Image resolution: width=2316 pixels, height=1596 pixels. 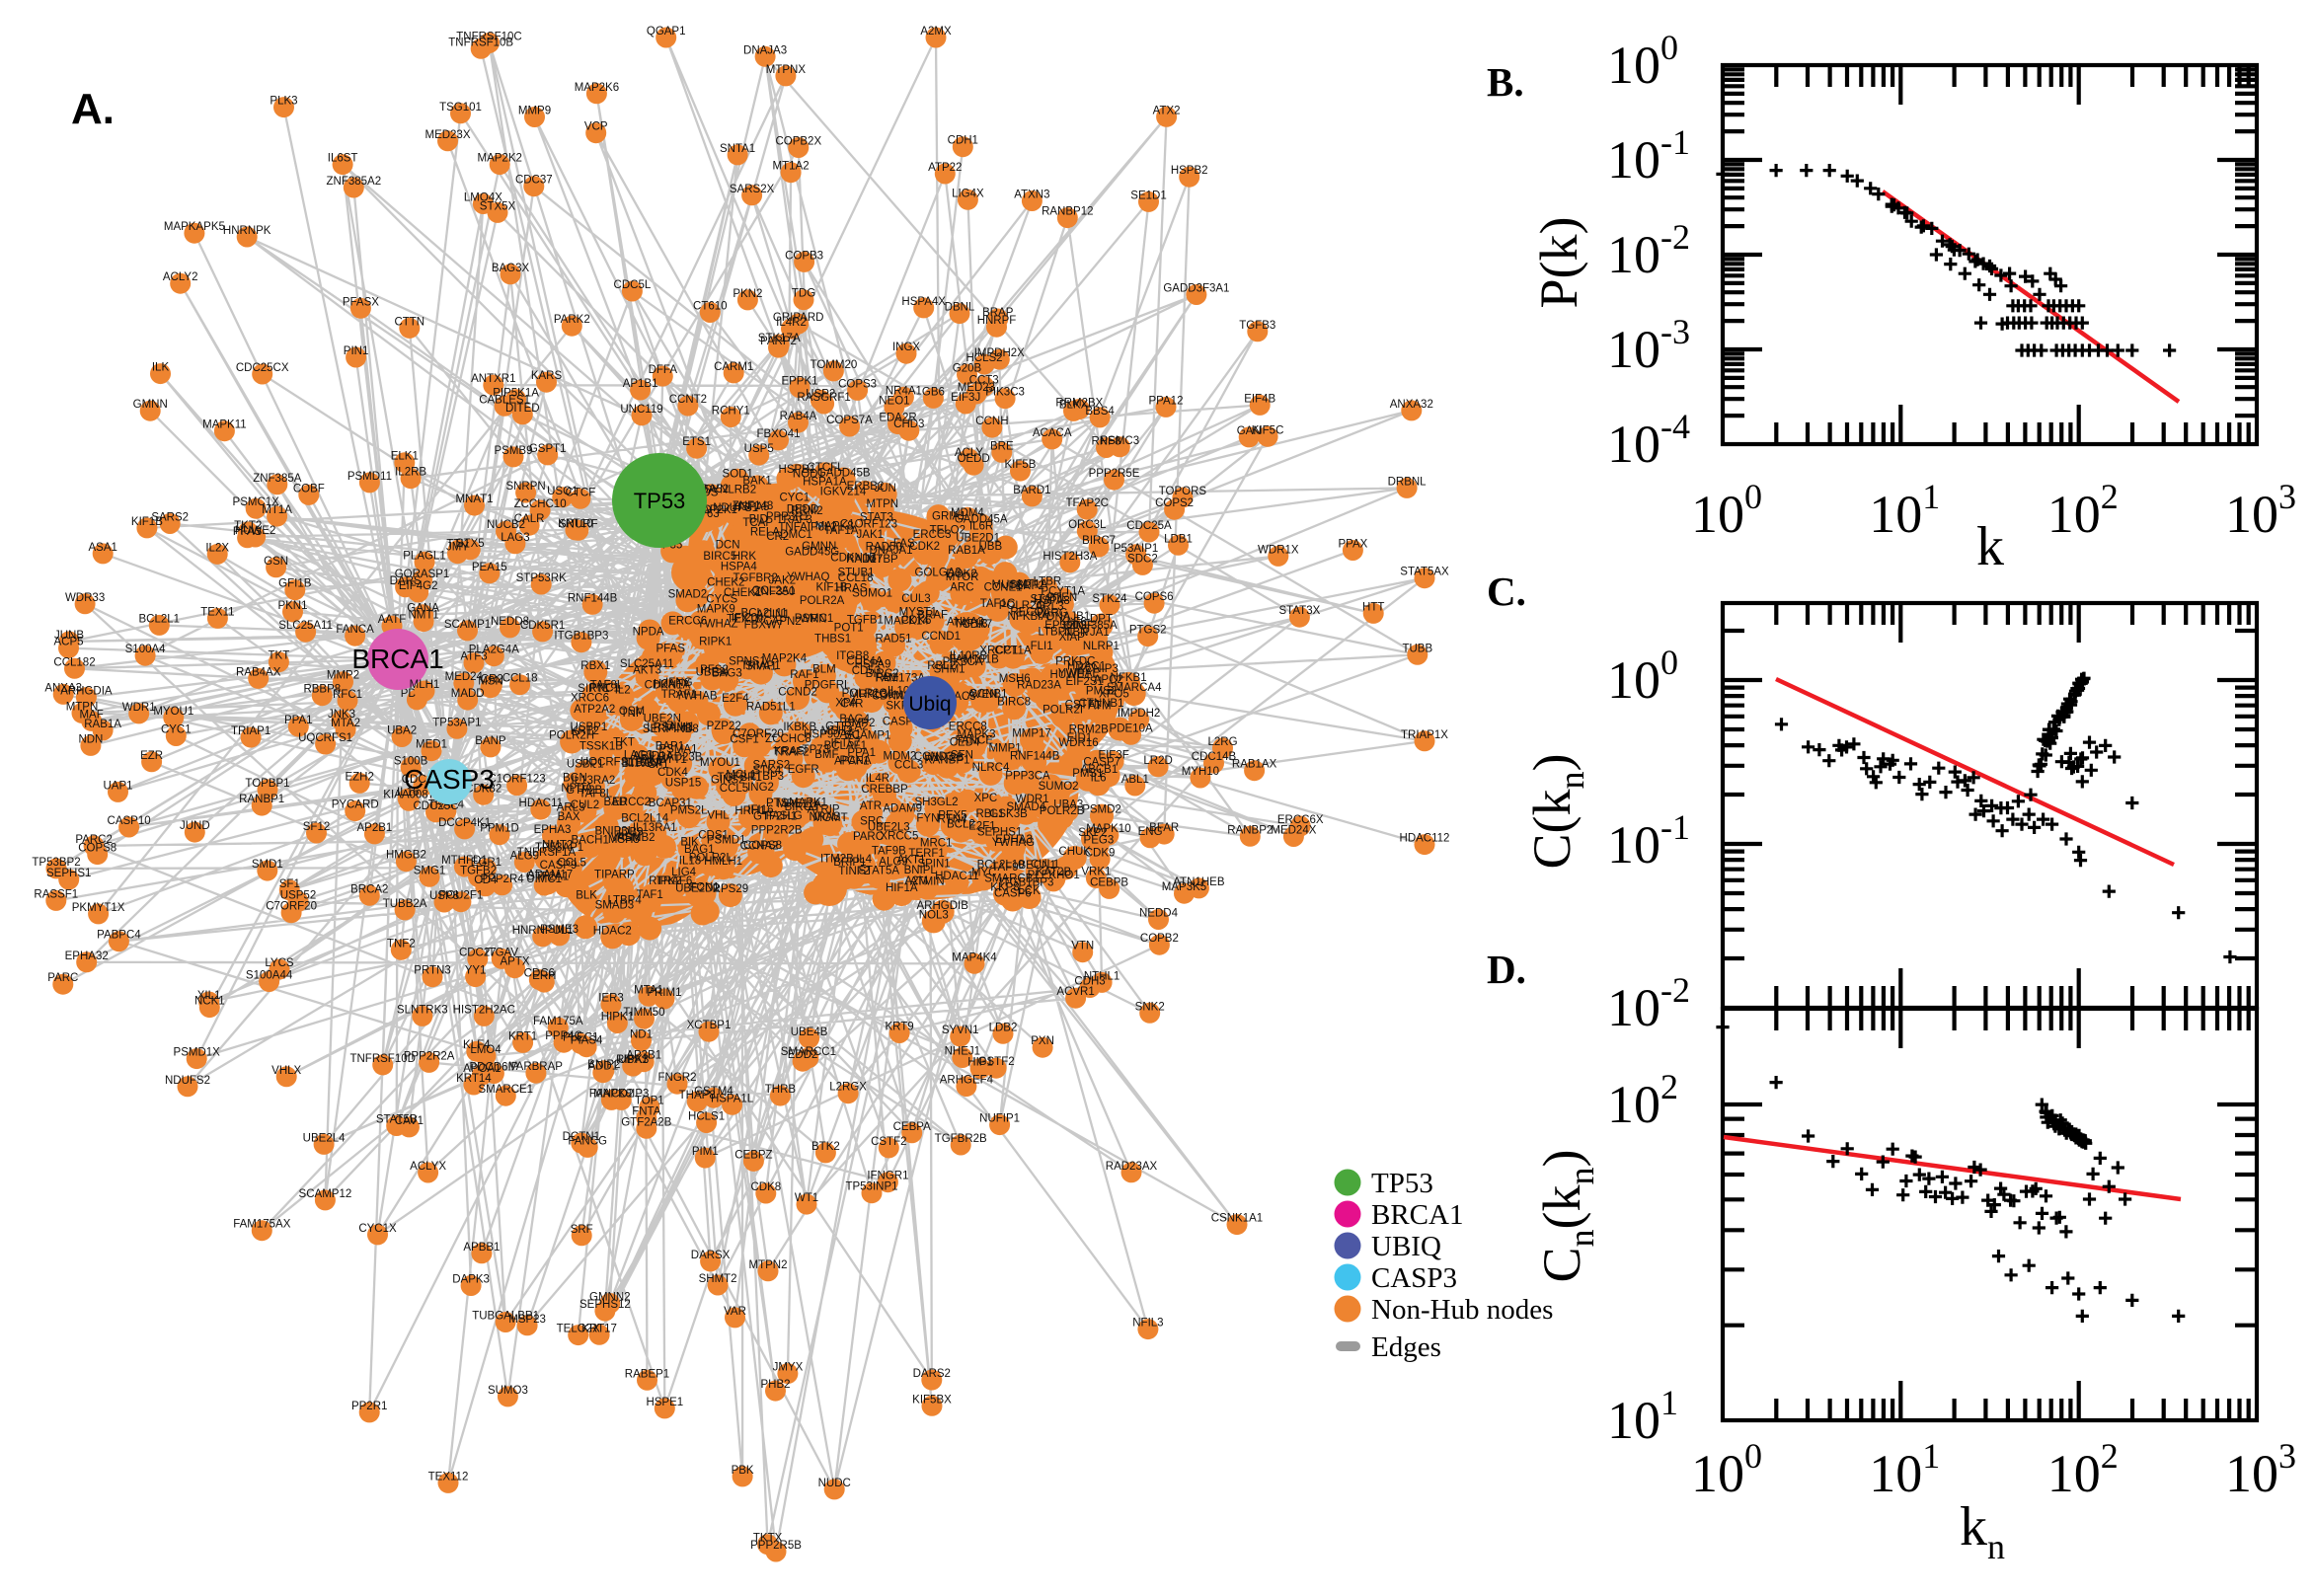 I want to click on svg-text: HSPA1L, so click(x=733, y=1098).